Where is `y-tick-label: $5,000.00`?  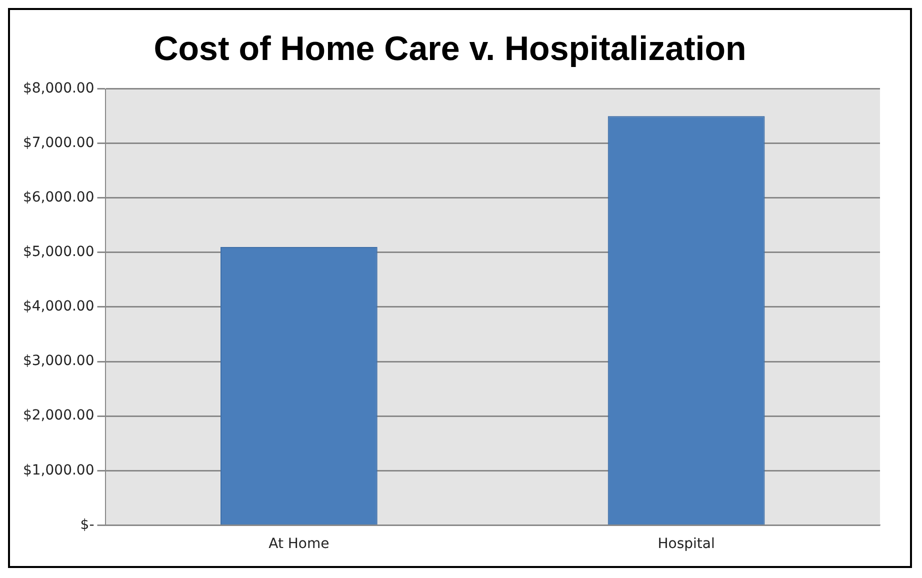 y-tick-label: $5,000.00 is located at coordinates (58, 252).